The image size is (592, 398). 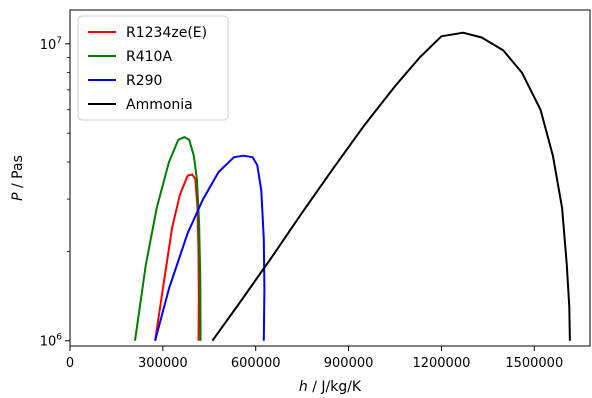 I want to click on y-tick-label: 107, so click(x=51, y=44).